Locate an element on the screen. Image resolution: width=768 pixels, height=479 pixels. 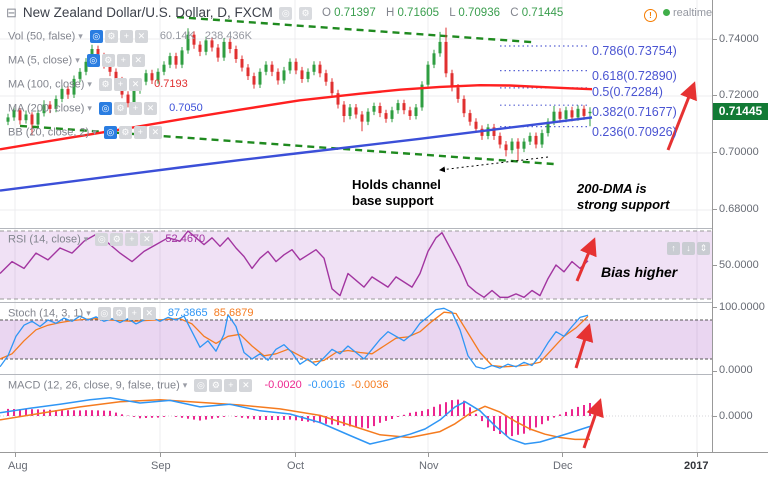
indicator-label: Vol (50, false) is located at coordinates (42, 36).